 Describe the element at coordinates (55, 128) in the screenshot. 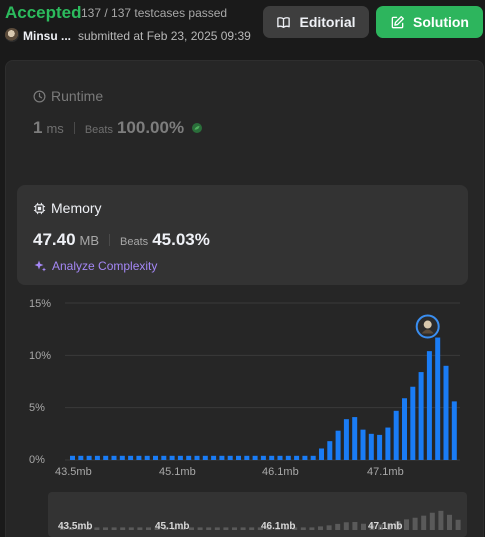

I see `runtime-unit: ms` at that location.